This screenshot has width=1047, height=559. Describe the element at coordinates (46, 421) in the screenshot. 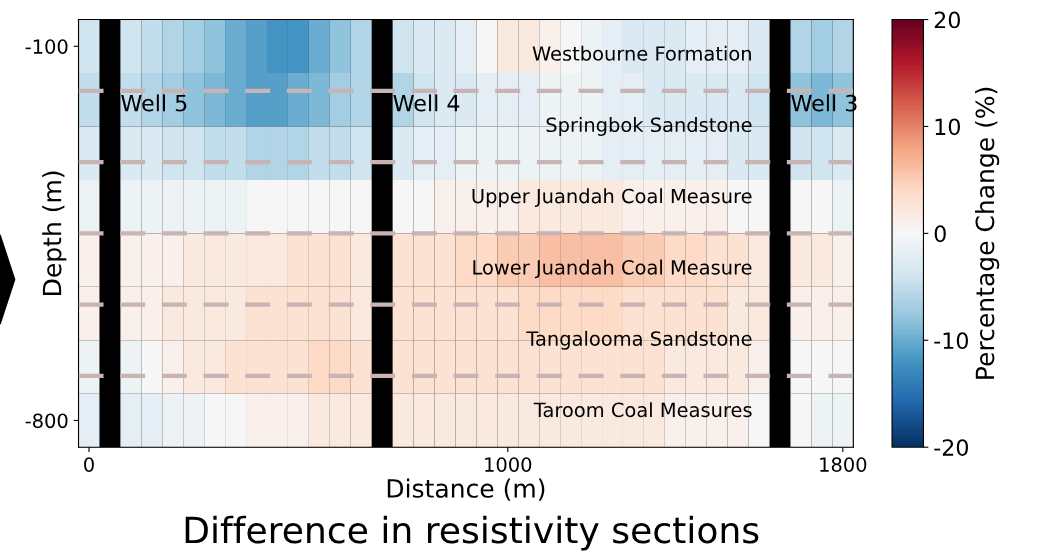

I see `y-tick-label: -800` at that location.